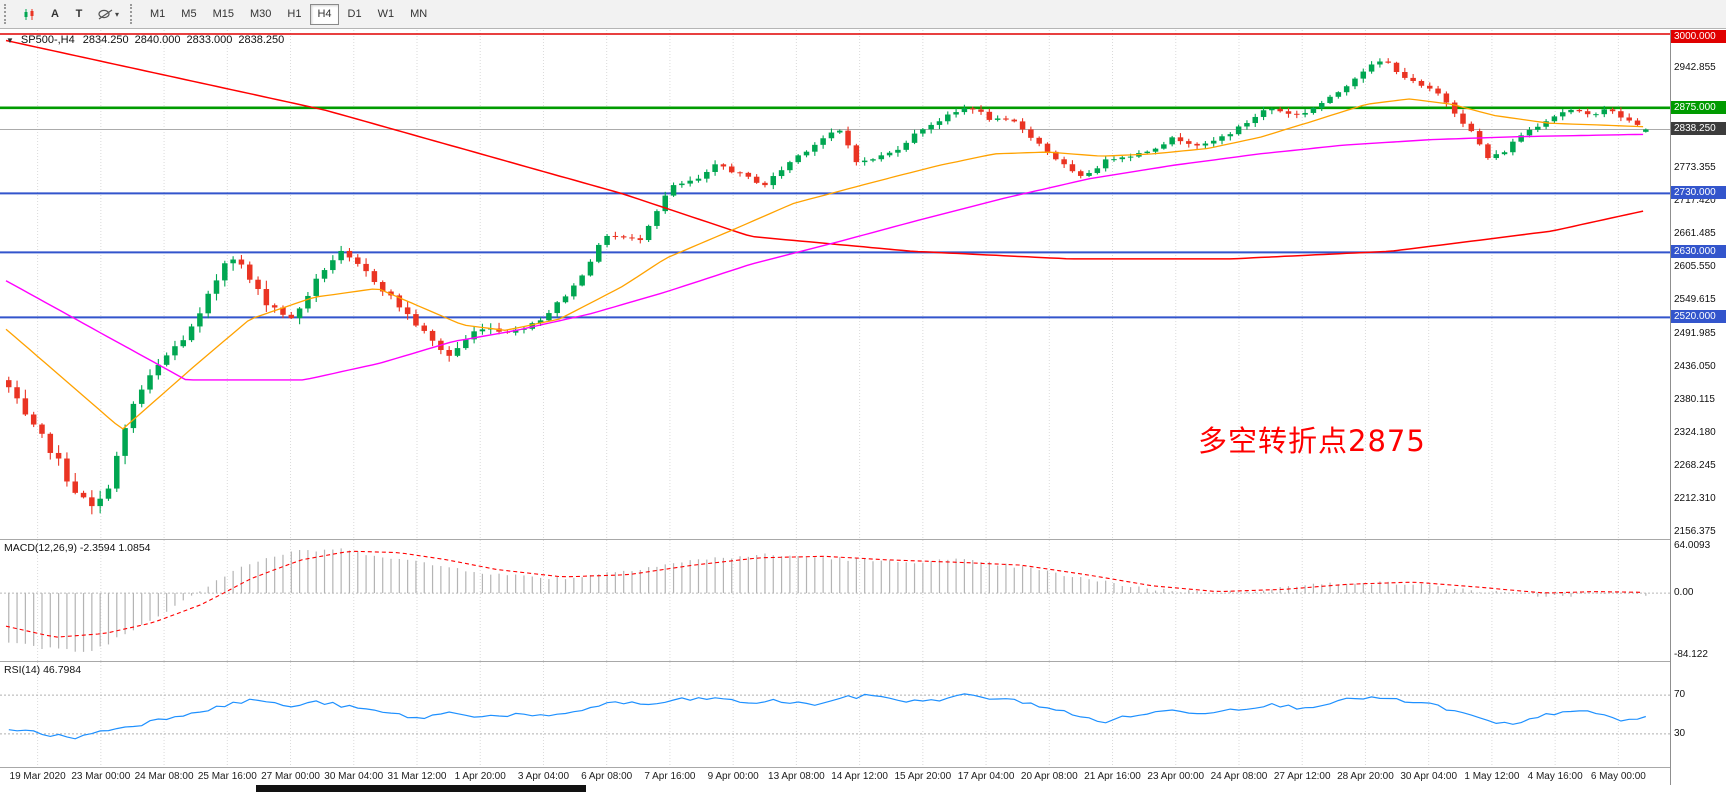 This screenshot has width=1726, height=792. What do you see at coordinates (1695, 67) in the screenshot?
I see `price-axis-label: 2942.855` at bounding box center [1695, 67].